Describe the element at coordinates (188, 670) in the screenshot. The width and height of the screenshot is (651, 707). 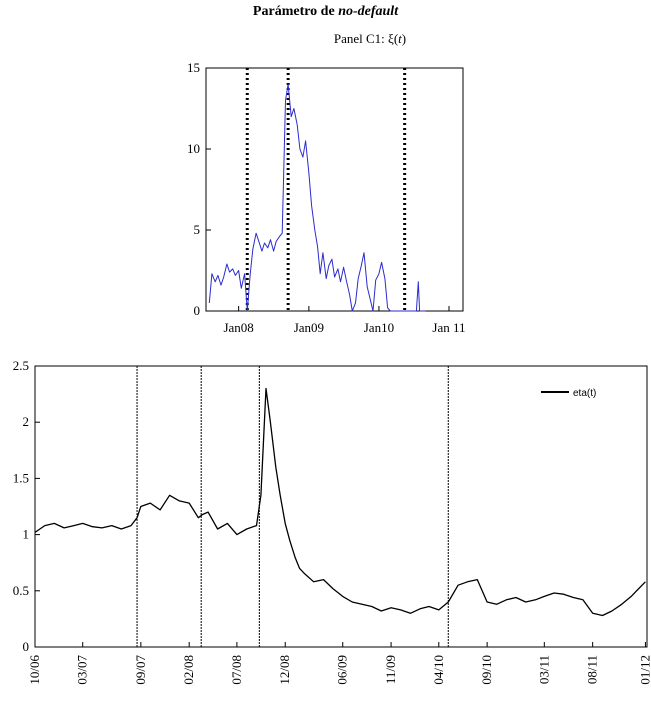
I see `bottom-chart-x-tick-label: 02/08` at that location.